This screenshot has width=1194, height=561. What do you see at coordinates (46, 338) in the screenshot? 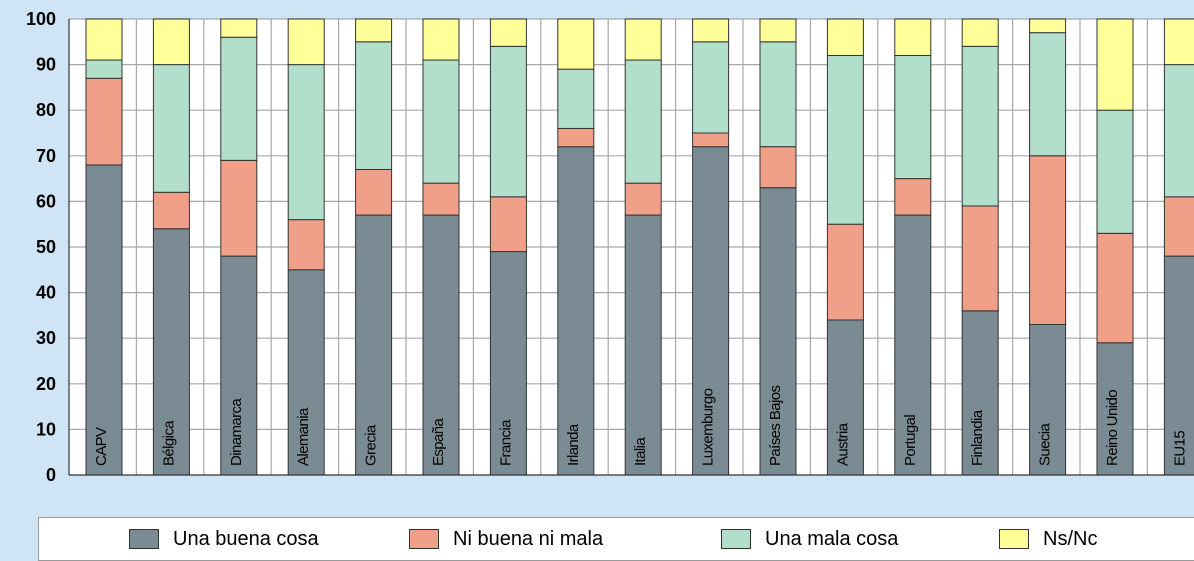
I see `y-tick-label: 30` at bounding box center [46, 338].